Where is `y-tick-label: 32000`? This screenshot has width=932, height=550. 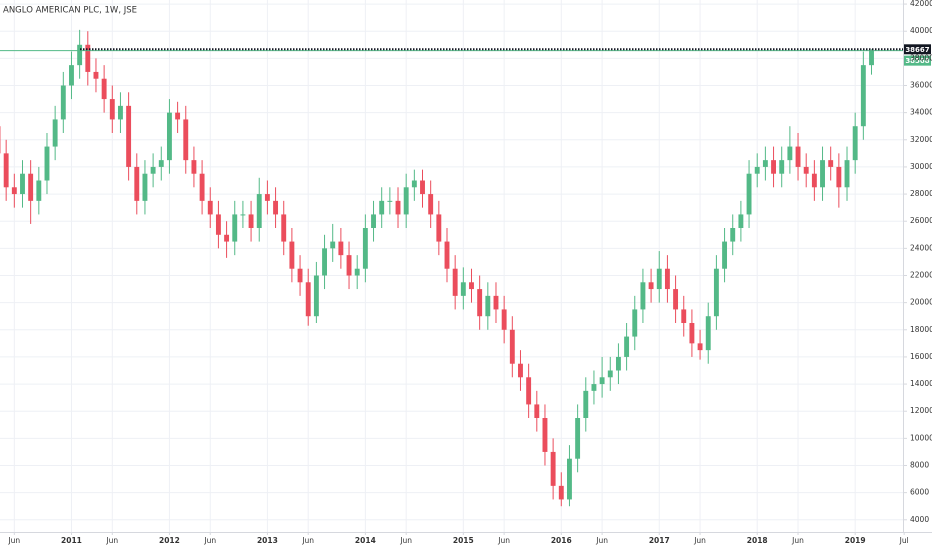 y-tick-label: 32000 is located at coordinates (921, 139).